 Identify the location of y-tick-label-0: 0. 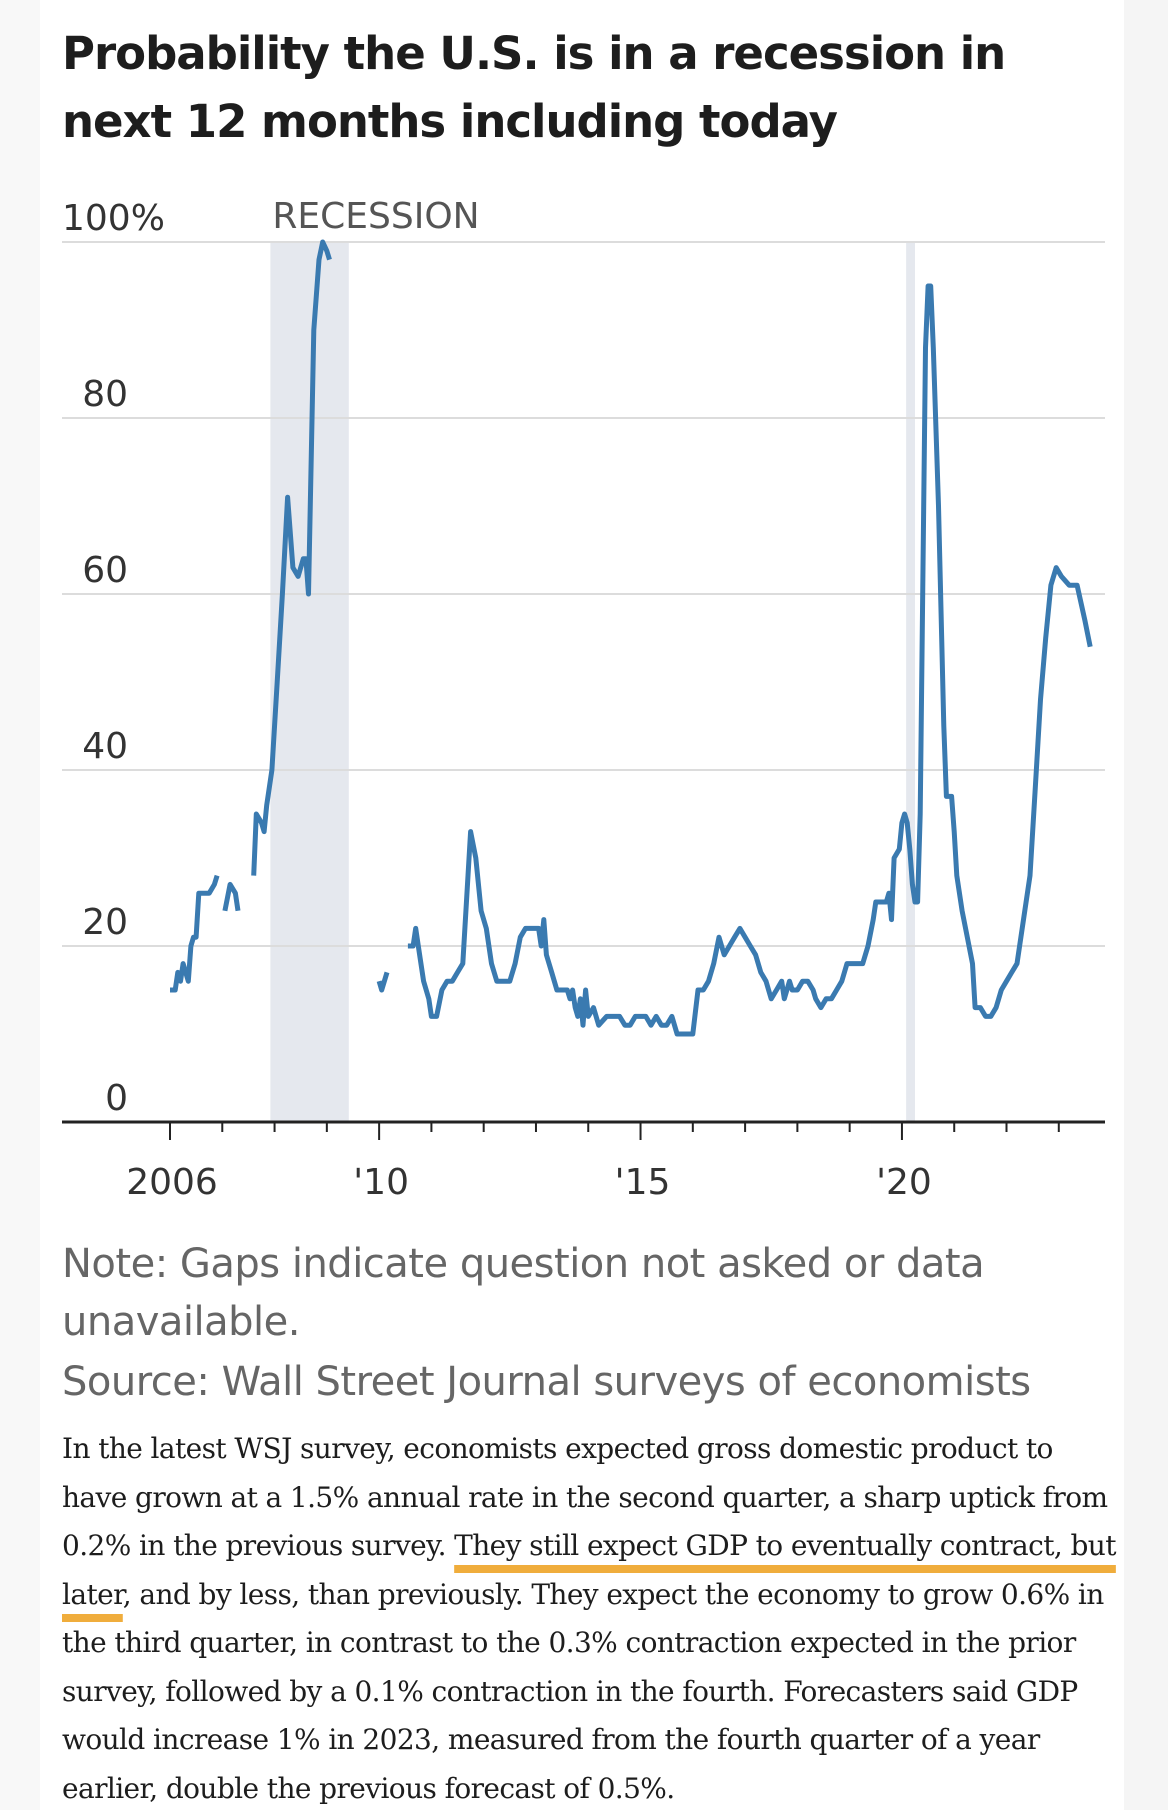
(116, 1098).